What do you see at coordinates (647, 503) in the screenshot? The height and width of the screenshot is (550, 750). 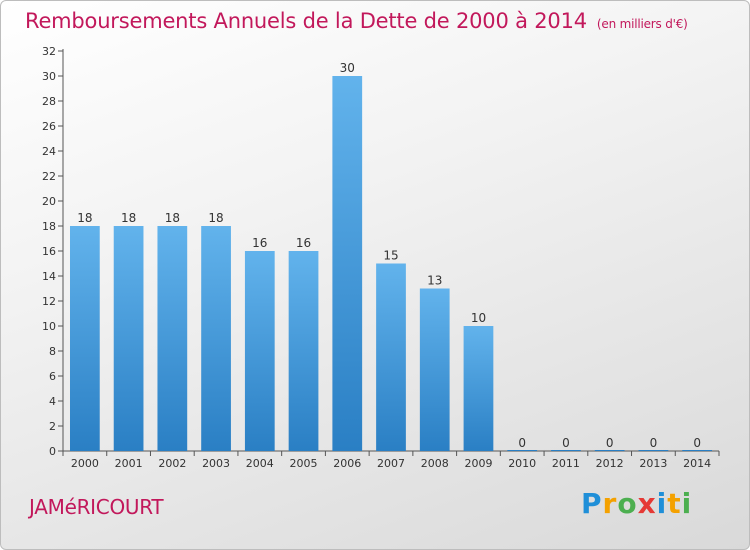 I see `logo-letter: x` at bounding box center [647, 503].